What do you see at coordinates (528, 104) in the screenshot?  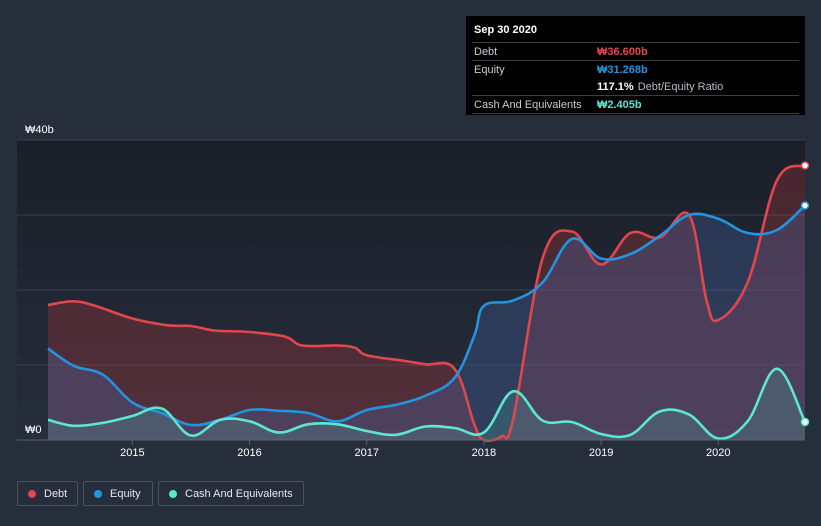 I see `tooltip-cash-label: Cash And Equivalents` at bounding box center [528, 104].